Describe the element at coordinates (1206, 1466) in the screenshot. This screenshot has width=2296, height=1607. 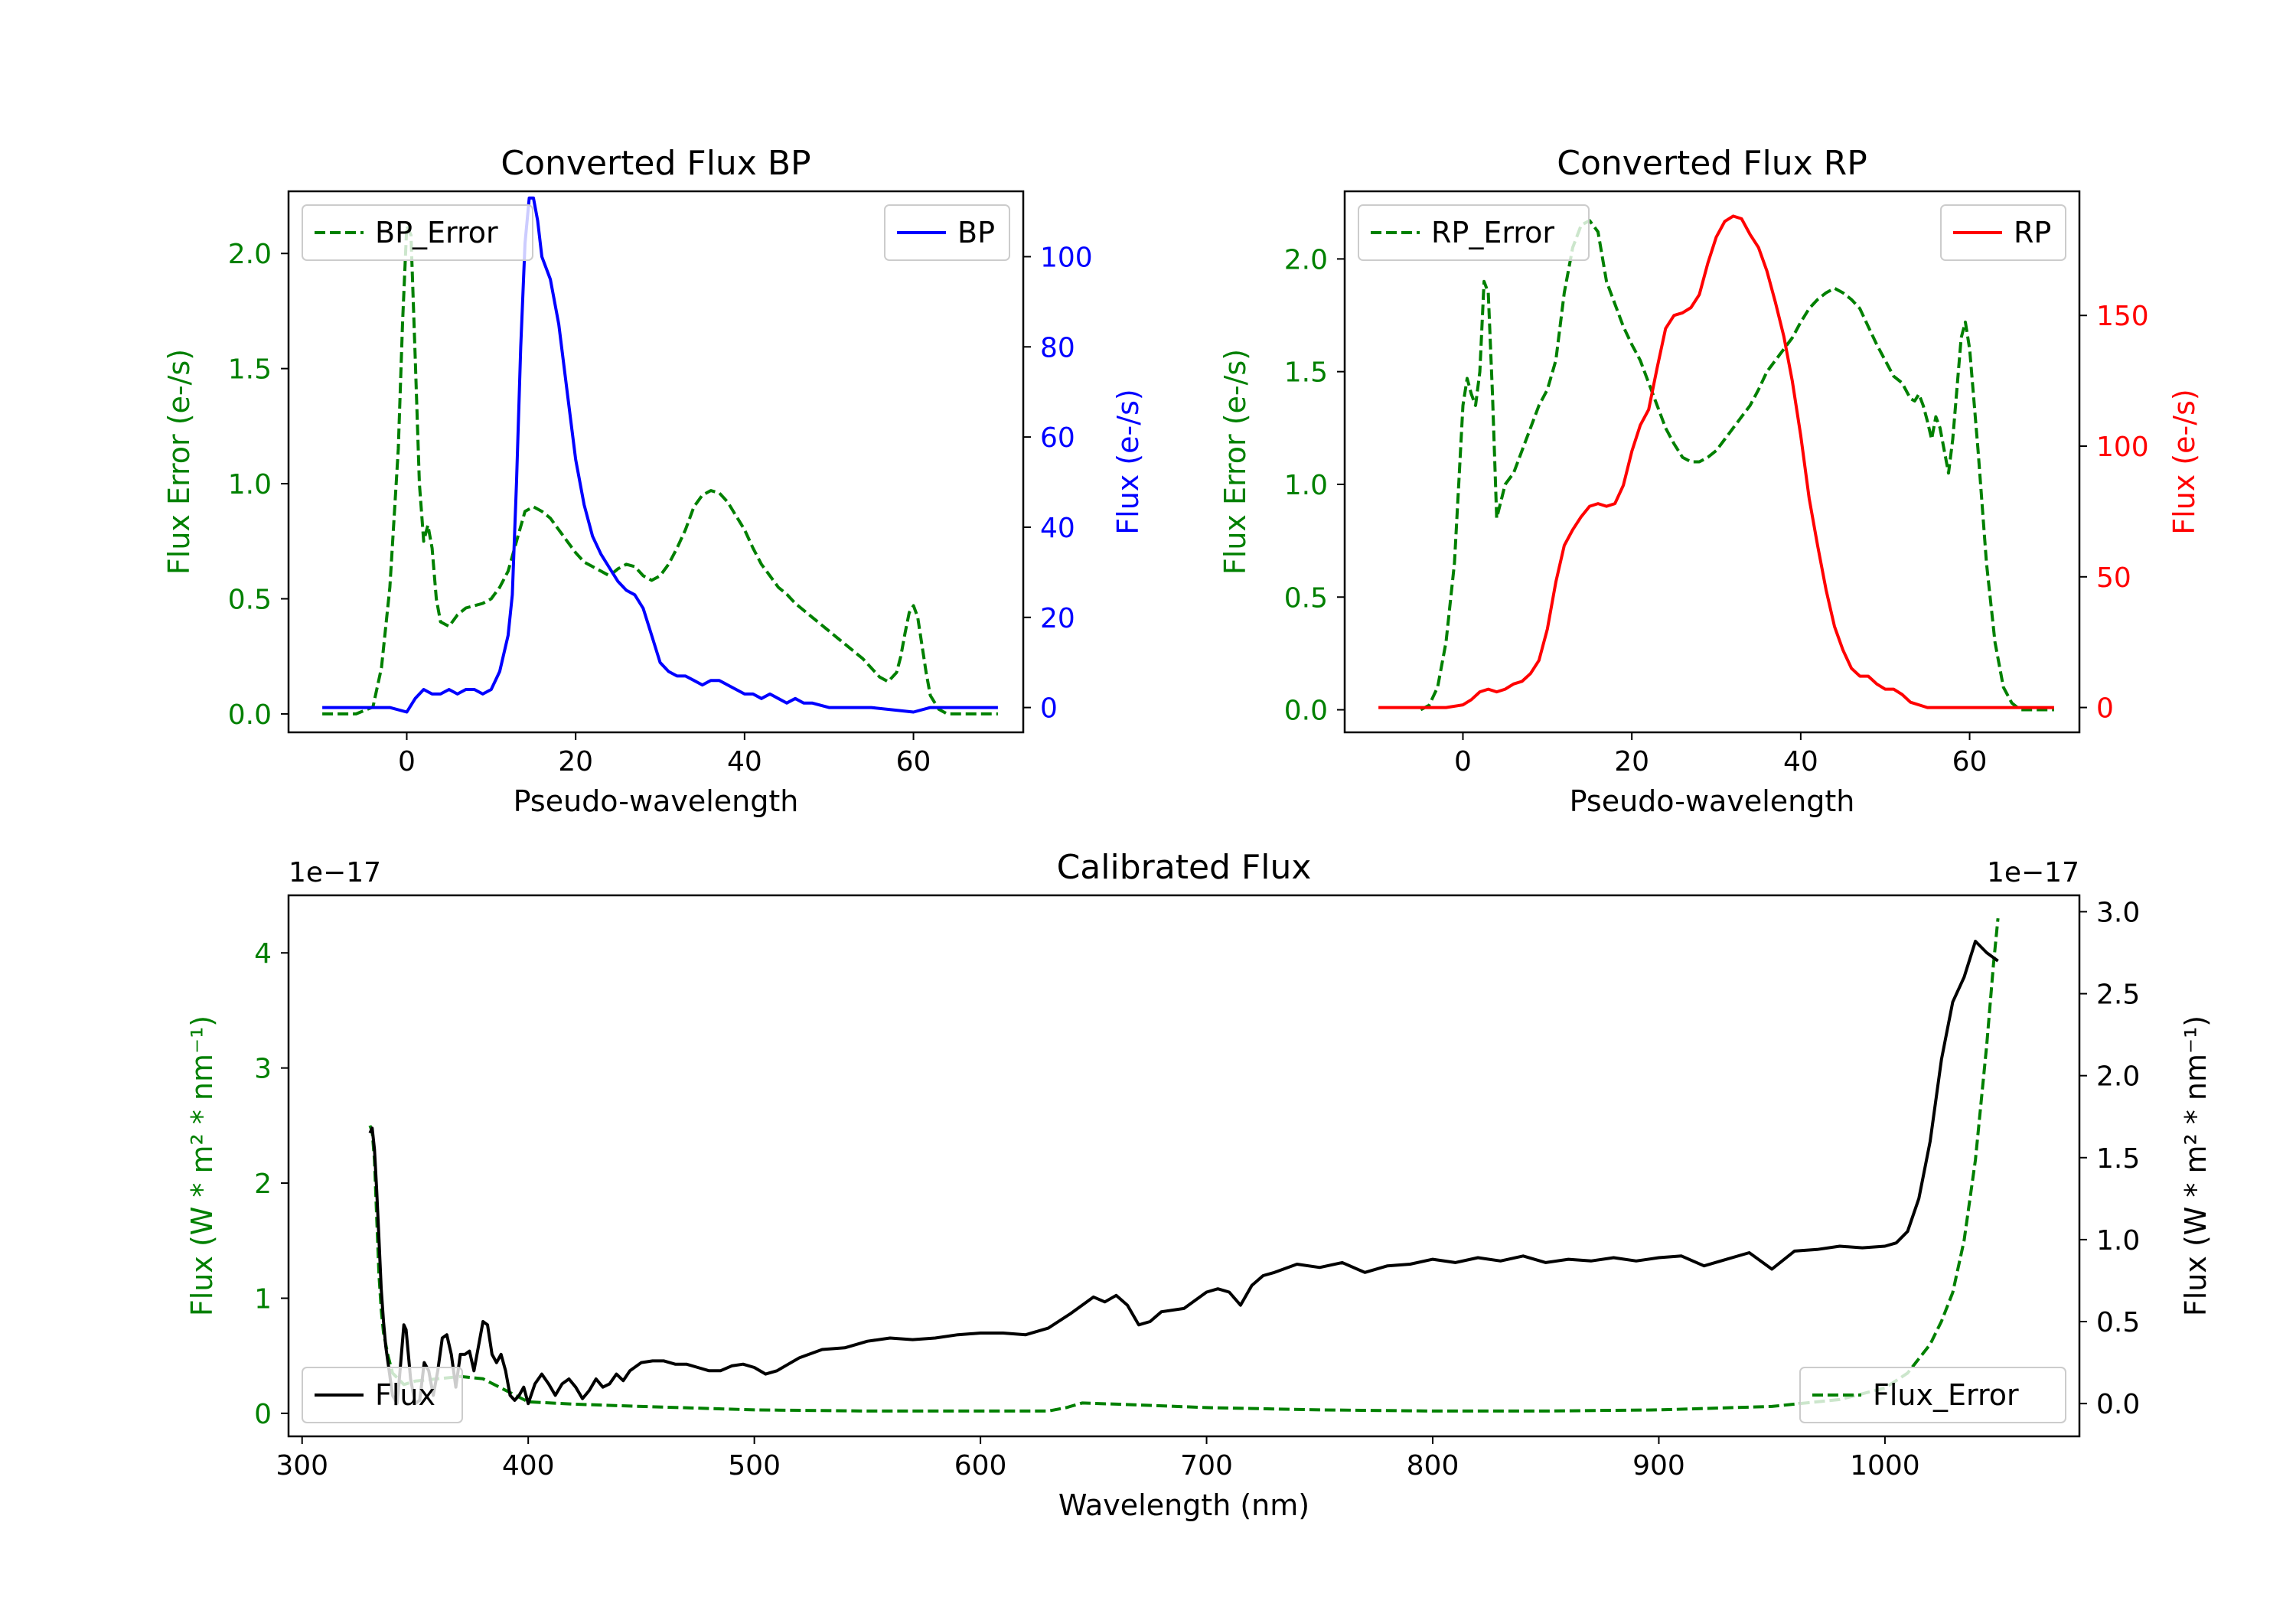
I see `x-tick-label: 700` at that location.